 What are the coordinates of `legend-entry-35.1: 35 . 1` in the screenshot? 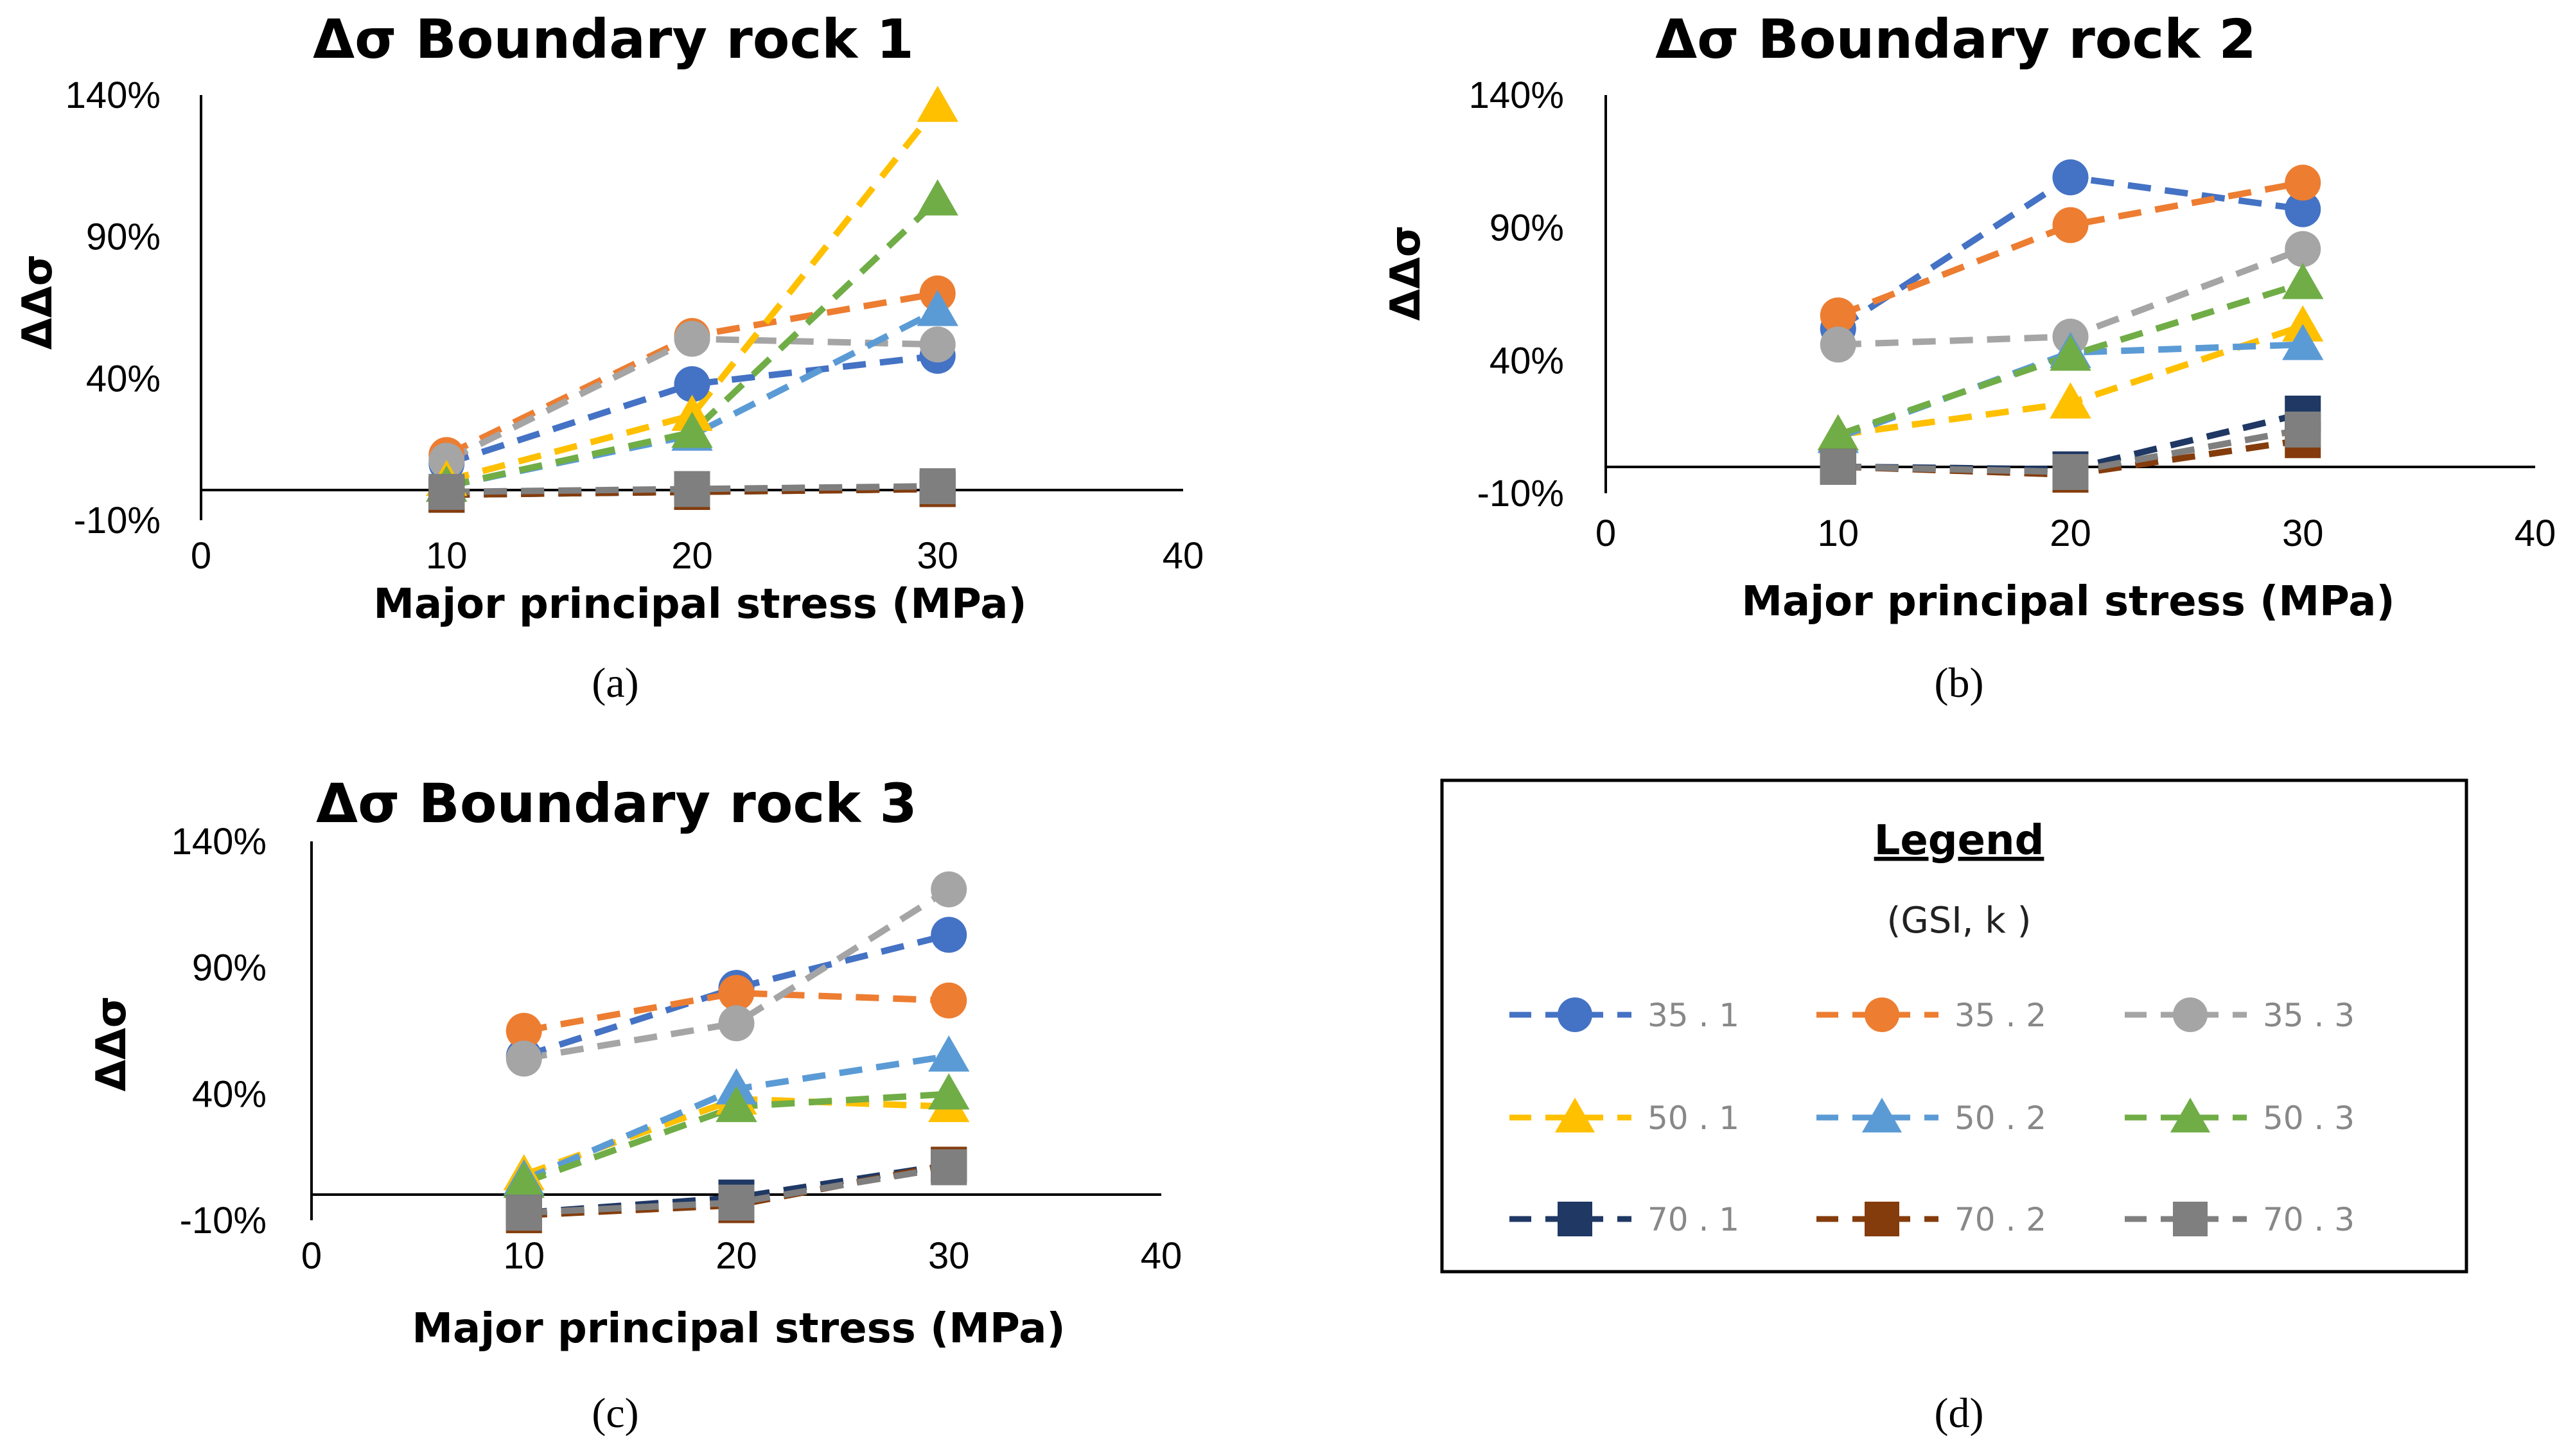 It's located at (1624, 1016).